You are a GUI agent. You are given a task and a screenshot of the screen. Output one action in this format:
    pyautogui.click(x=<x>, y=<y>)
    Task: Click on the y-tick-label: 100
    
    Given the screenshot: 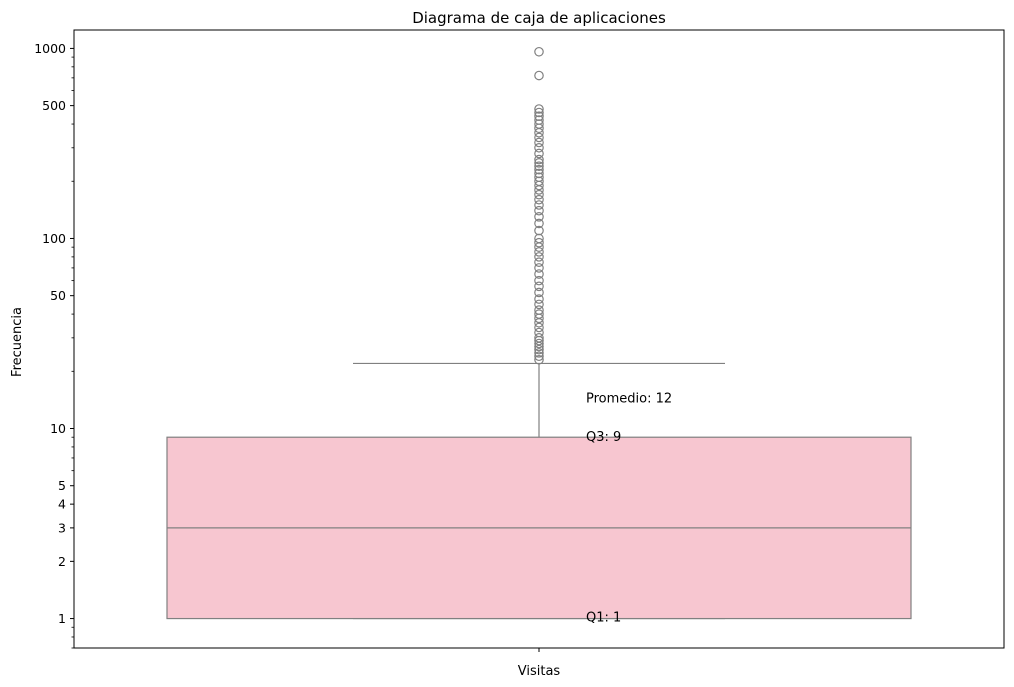 What is the action you would take?
    pyautogui.click(x=54, y=238)
    